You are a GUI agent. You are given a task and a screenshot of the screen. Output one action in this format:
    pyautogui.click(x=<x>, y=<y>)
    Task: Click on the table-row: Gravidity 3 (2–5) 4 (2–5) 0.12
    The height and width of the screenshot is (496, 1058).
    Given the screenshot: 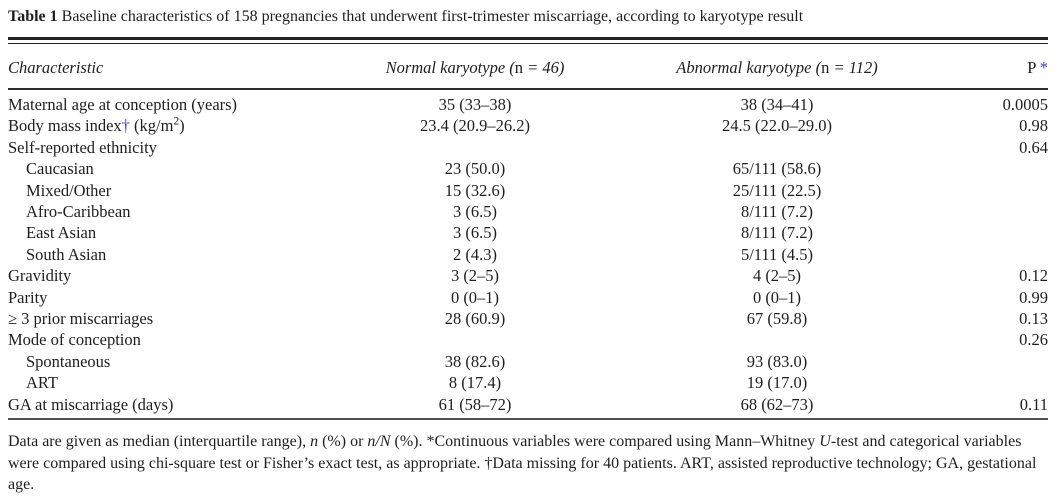 What is the action you would take?
    pyautogui.click(x=528, y=275)
    